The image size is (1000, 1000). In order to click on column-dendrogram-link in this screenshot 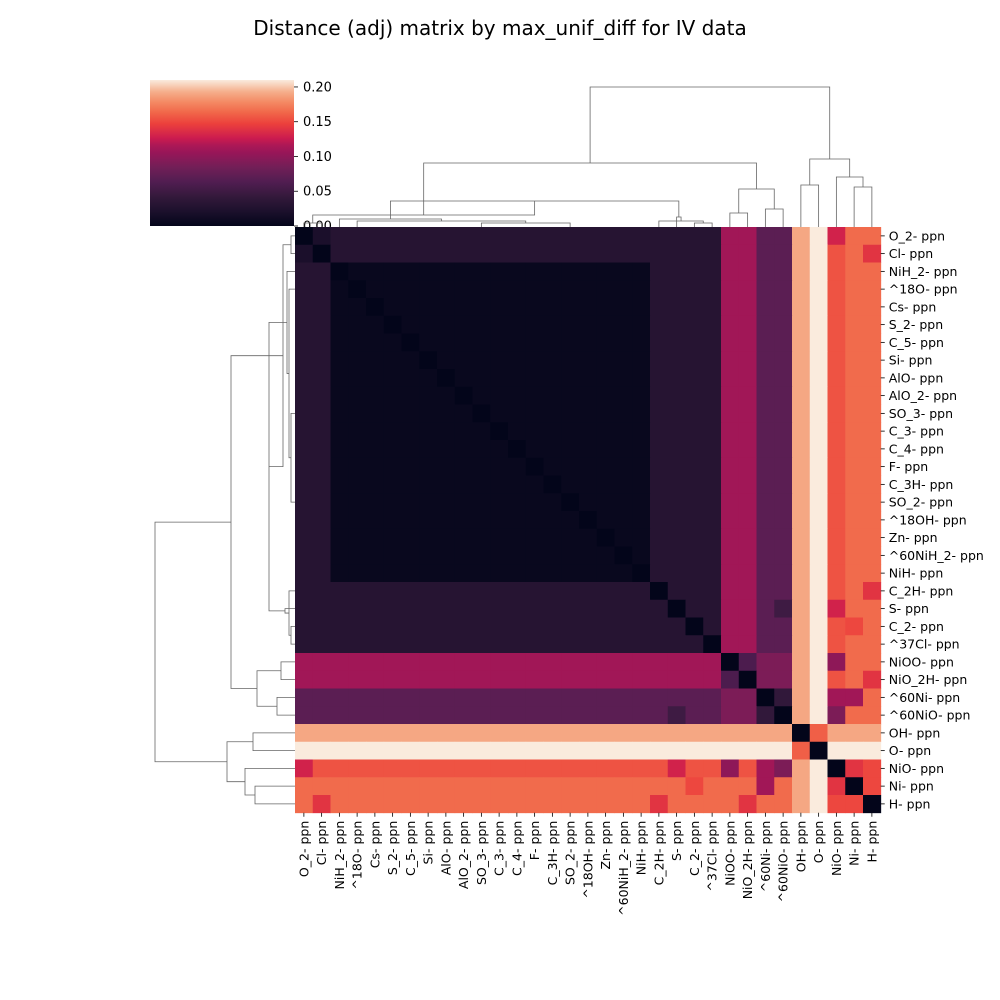, I will do `click(703, 224)`.